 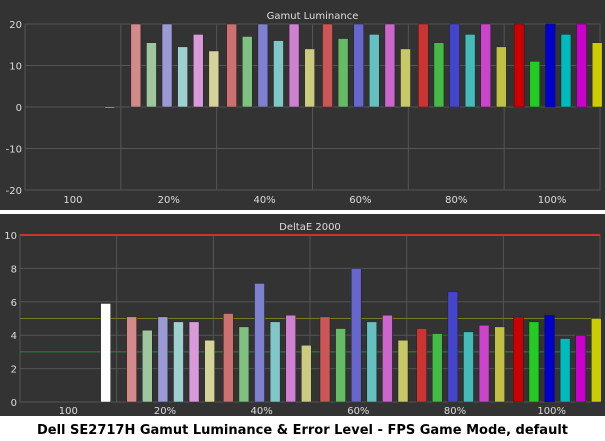 I want to click on y-tick-label: 4, so click(x=14, y=336).